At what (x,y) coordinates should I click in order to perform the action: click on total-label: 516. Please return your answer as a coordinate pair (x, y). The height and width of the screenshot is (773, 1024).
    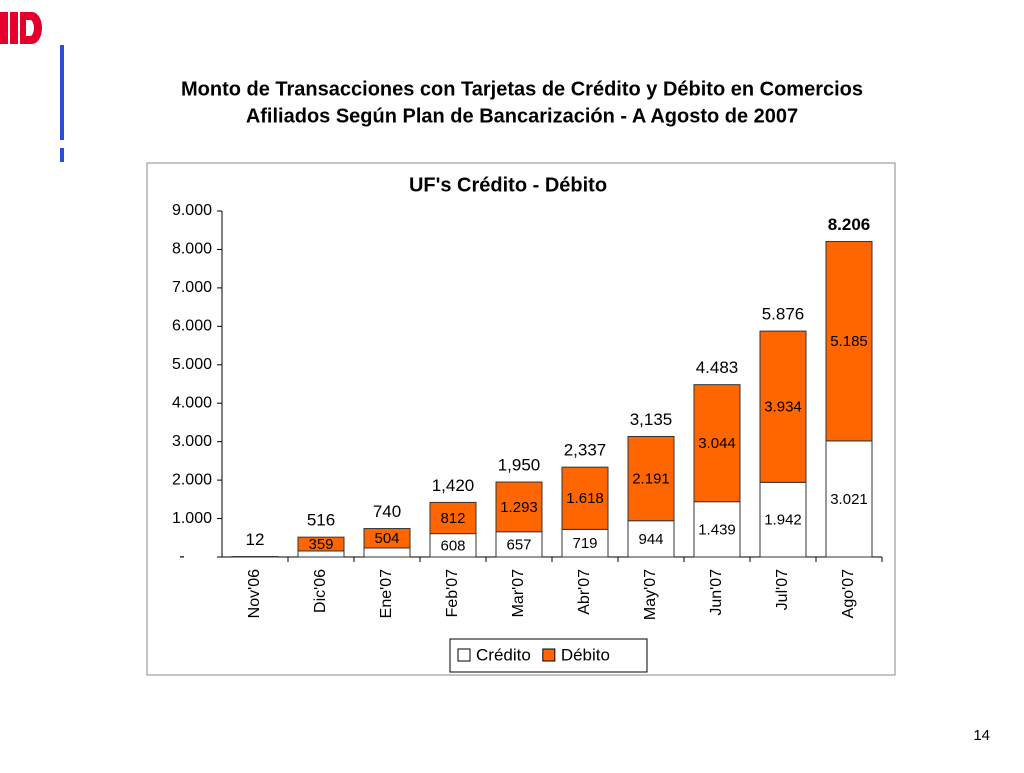
    Looking at the image, I should click on (321, 520).